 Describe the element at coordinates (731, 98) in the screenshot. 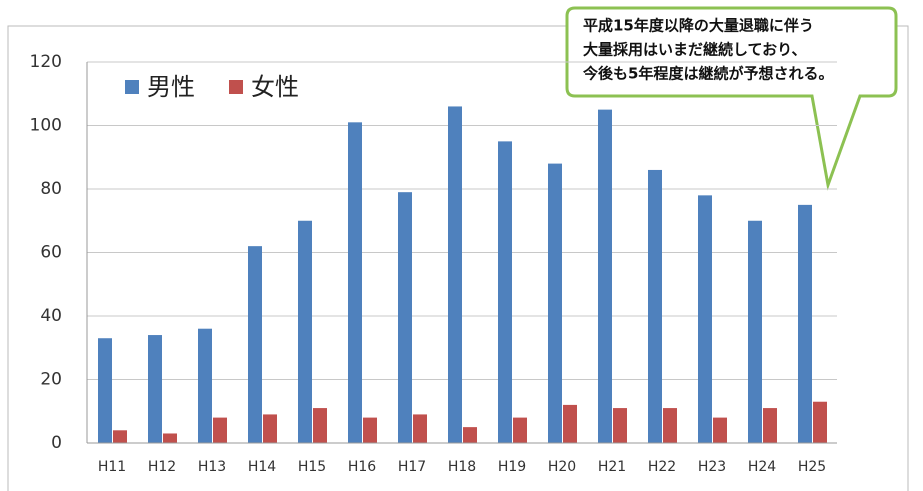

I see `callout` at that location.